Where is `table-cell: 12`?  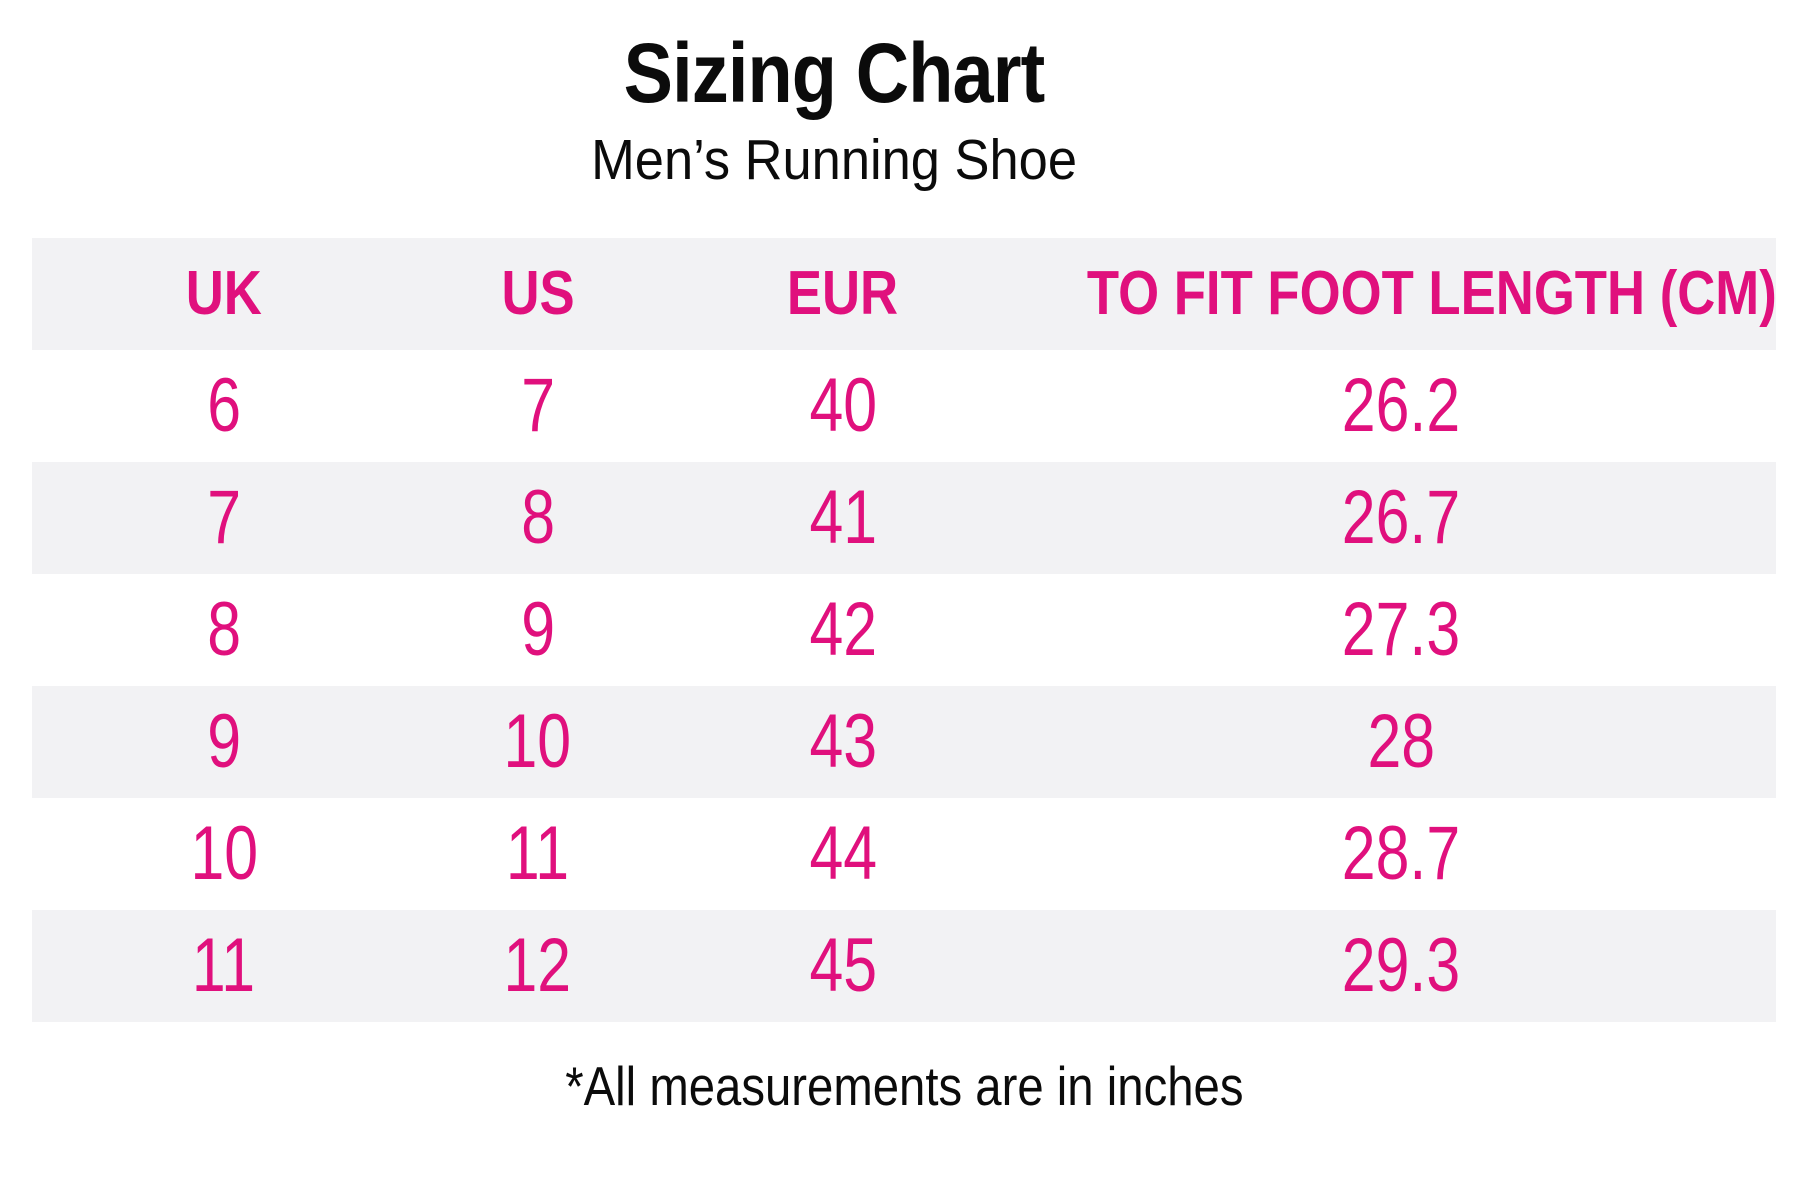 table-cell: 12 is located at coordinates (538, 966).